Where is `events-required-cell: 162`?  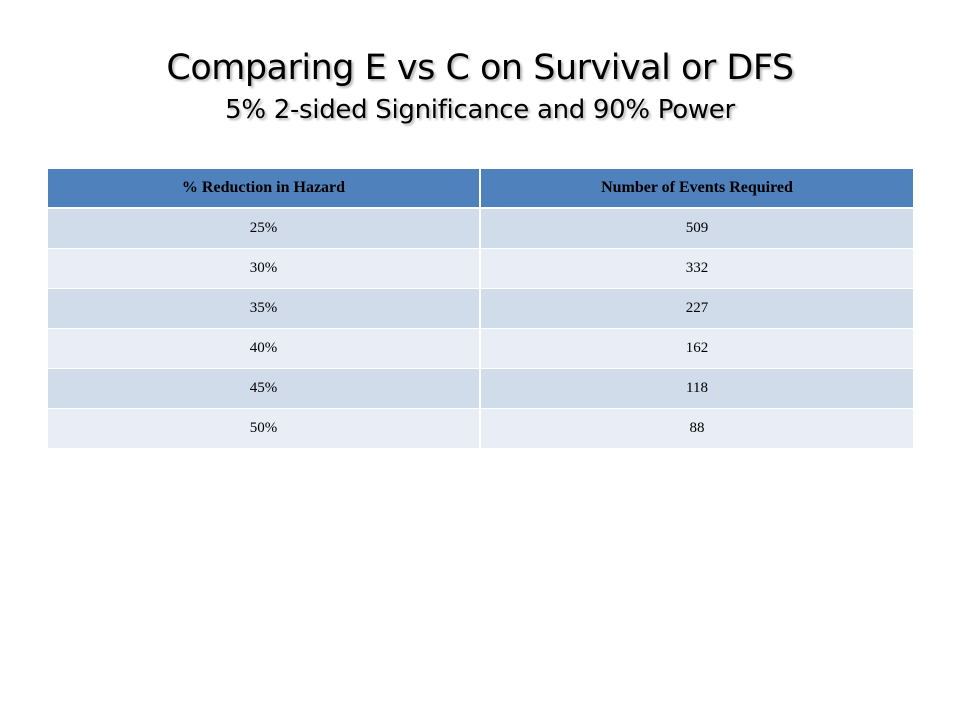
events-required-cell: 162 is located at coordinates (695, 348).